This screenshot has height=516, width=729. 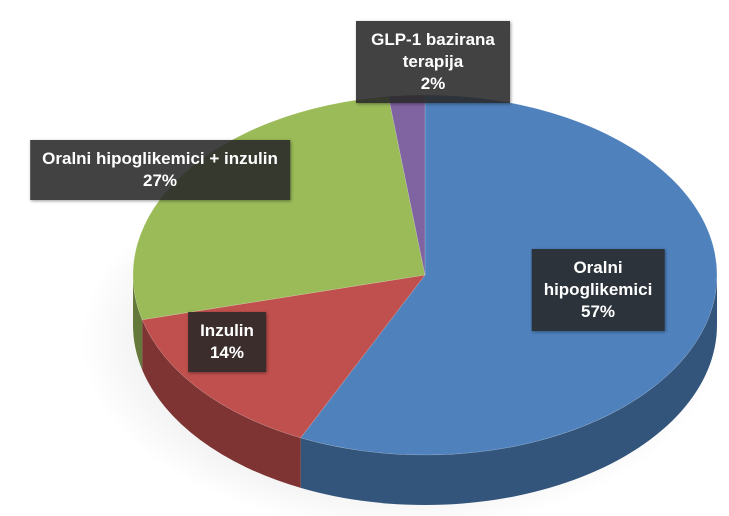 What do you see at coordinates (160, 180) in the screenshot?
I see `value-label: 27%` at bounding box center [160, 180].